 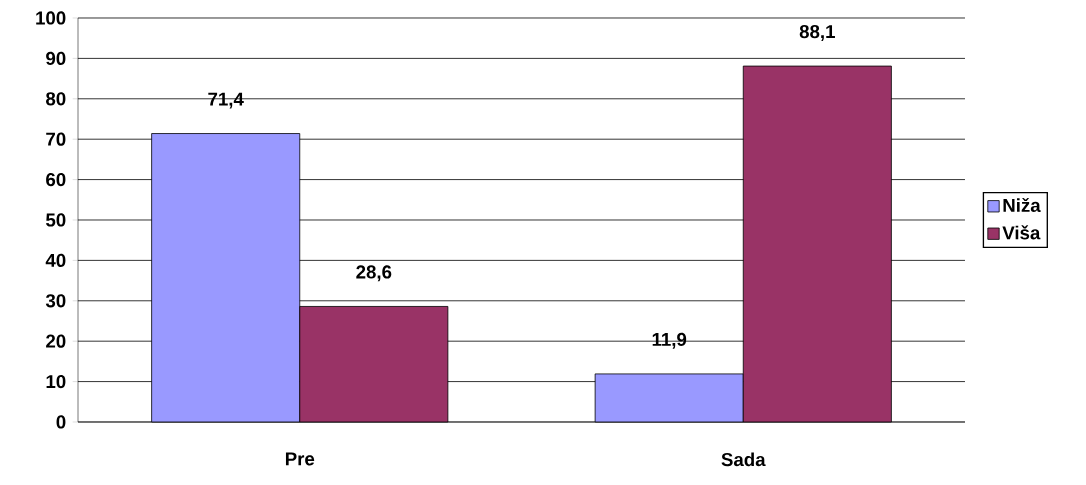 What do you see at coordinates (56, 139) in the screenshot?
I see `y-tick-label: 70` at bounding box center [56, 139].